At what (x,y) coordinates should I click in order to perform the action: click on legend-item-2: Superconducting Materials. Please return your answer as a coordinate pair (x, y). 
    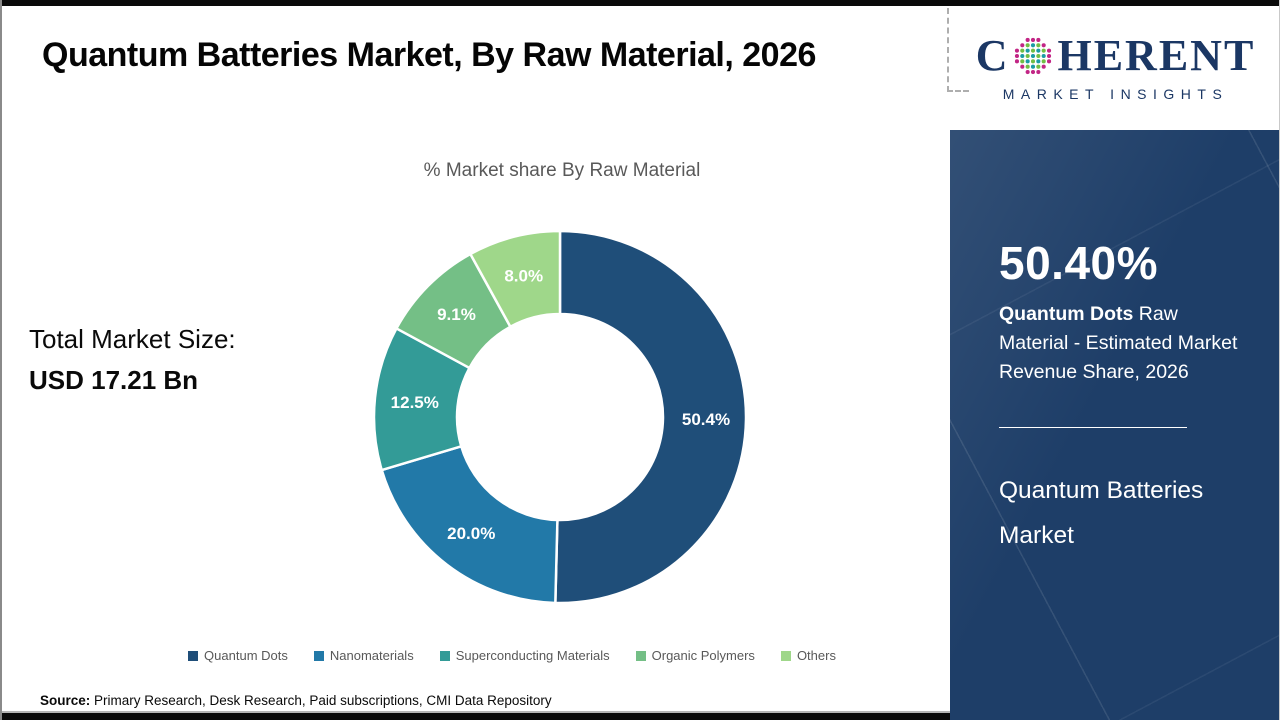
    Looking at the image, I should click on (524, 655).